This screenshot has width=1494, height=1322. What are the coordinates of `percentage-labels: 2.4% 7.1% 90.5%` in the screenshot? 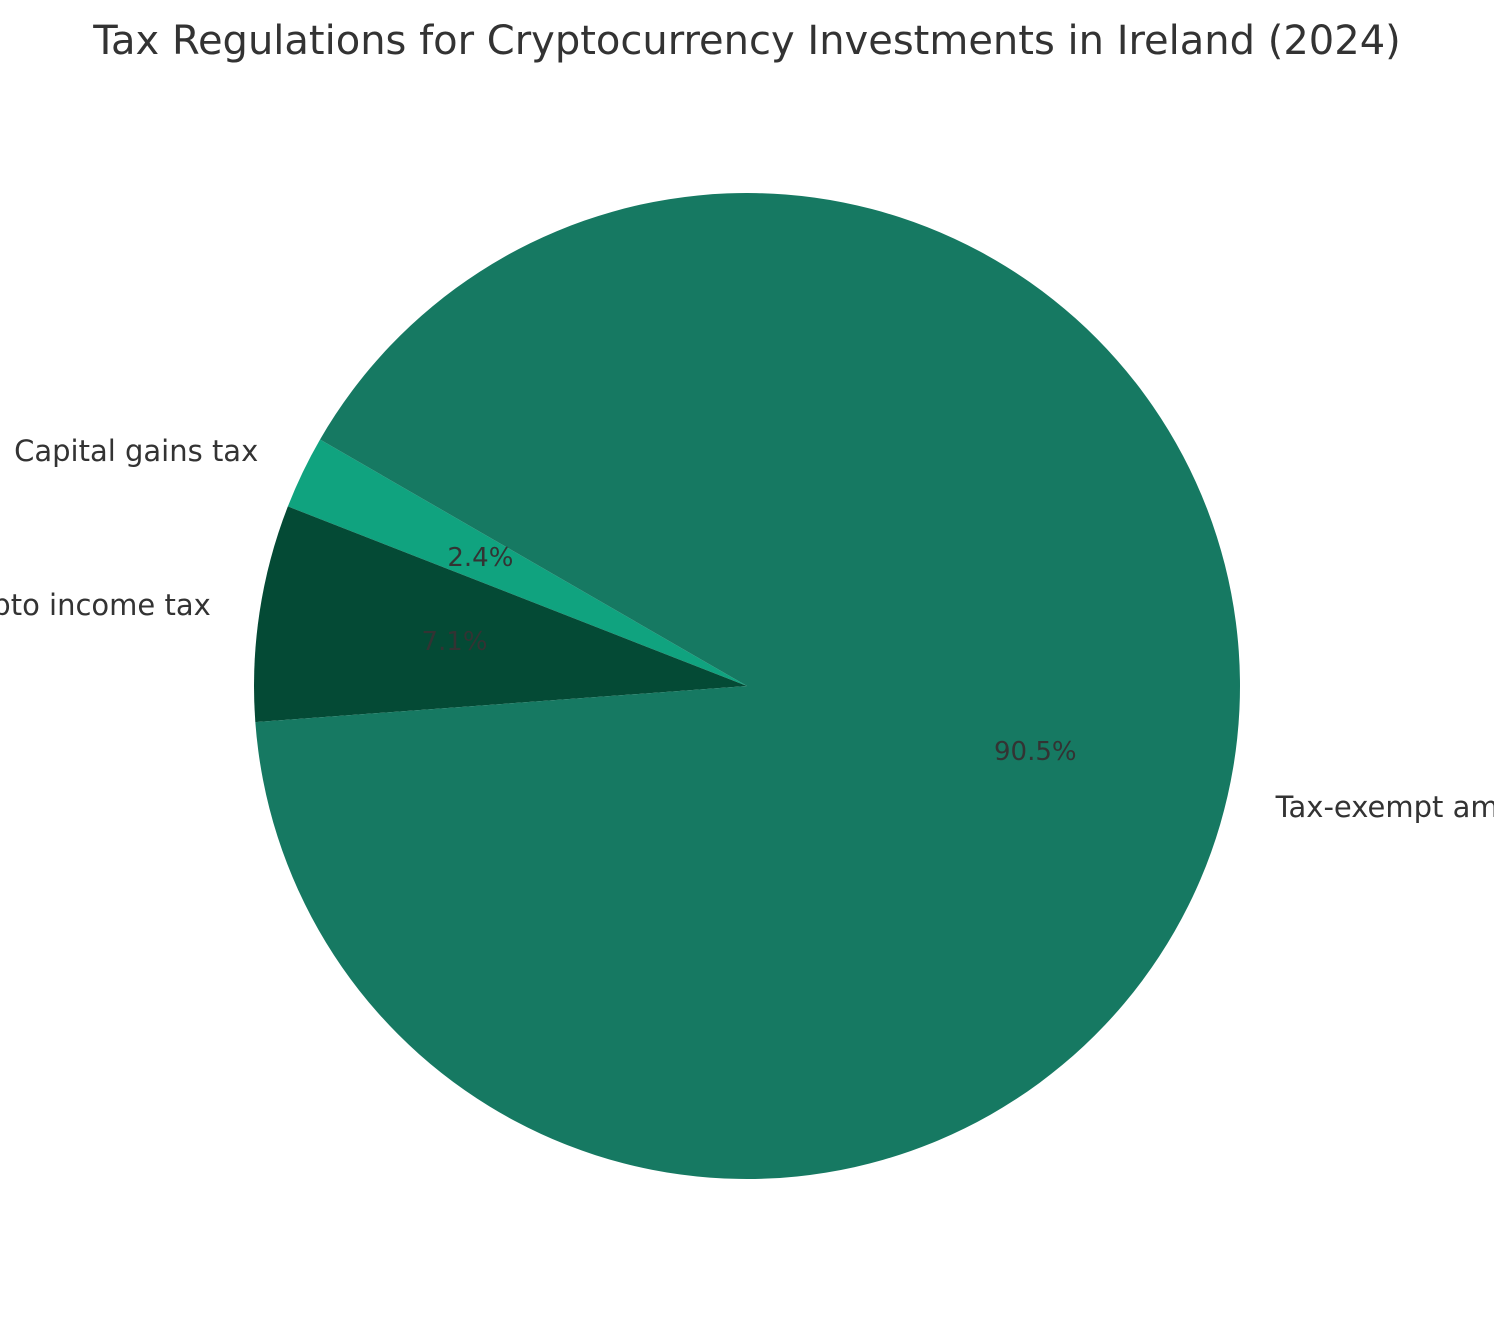 It's located at (748, 655).